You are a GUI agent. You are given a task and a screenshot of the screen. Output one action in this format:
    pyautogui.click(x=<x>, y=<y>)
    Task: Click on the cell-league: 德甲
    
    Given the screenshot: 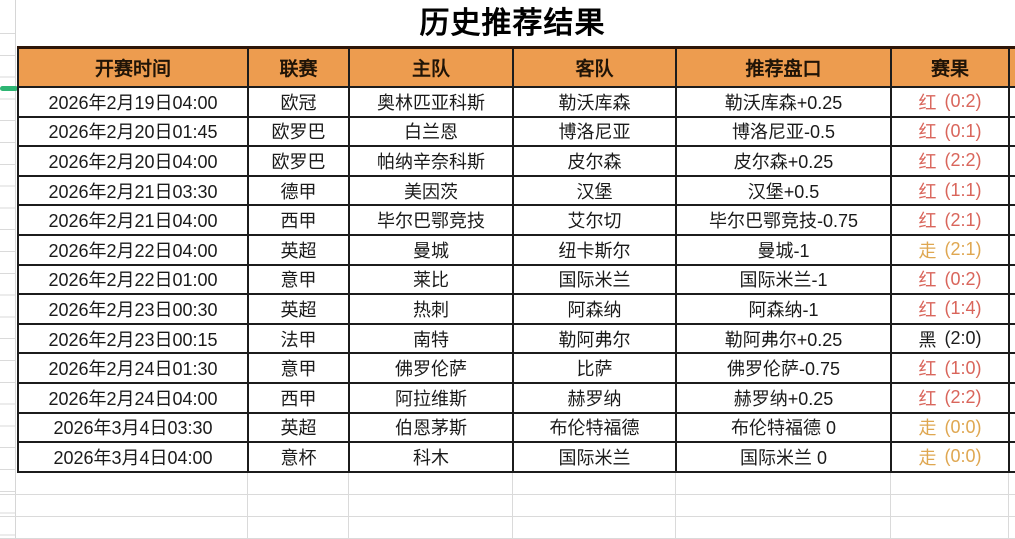 What is the action you would take?
    pyautogui.click(x=297, y=190)
    